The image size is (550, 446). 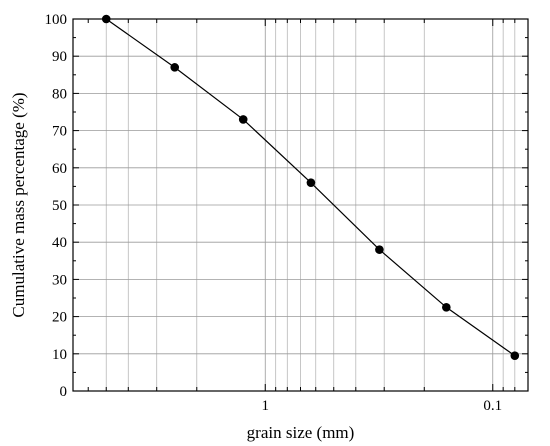 What do you see at coordinates (18, 204) in the screenshot?
I see `y-axis-title: Cumulative mass percentage (%)` at bounding box center [18, 204].